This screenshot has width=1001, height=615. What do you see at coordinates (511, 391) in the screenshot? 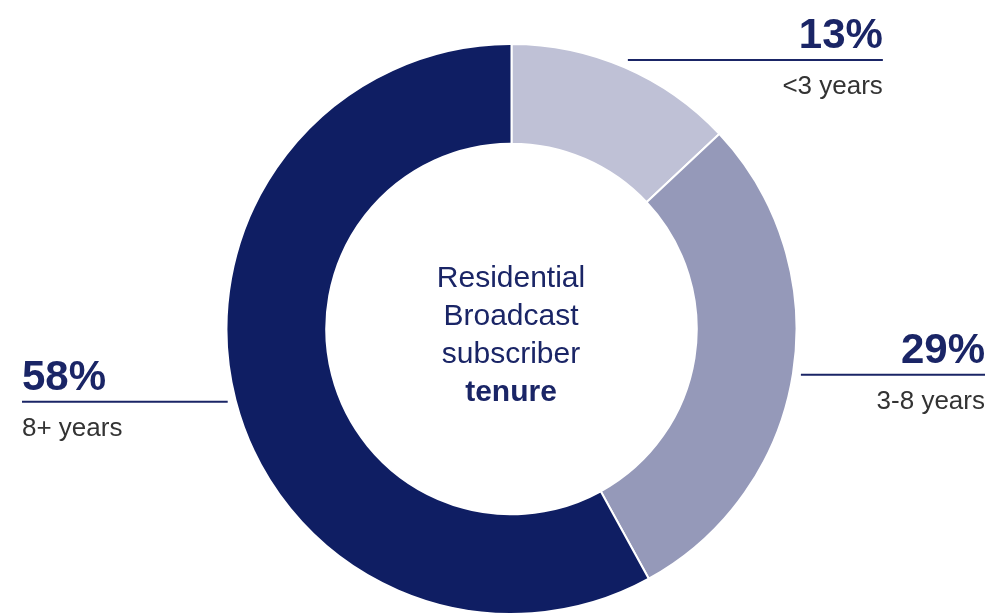
I see `text: tenure` at bounding box center [511, 391].